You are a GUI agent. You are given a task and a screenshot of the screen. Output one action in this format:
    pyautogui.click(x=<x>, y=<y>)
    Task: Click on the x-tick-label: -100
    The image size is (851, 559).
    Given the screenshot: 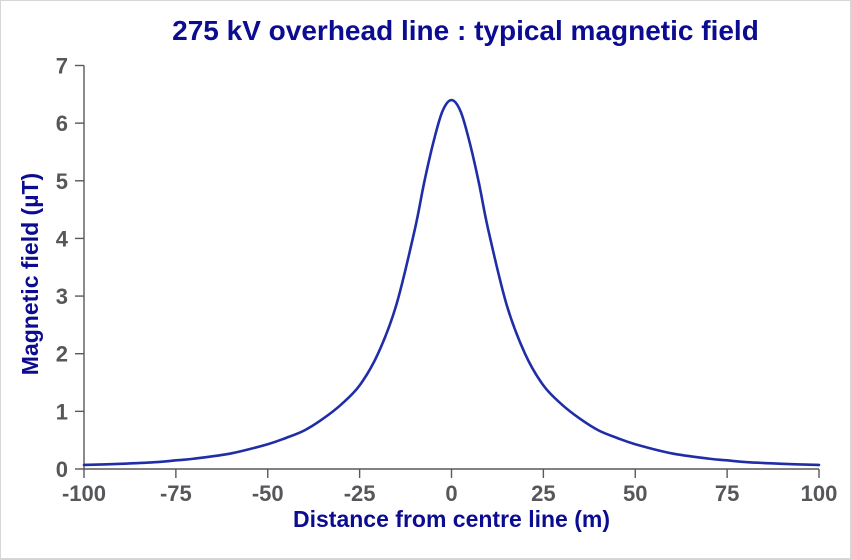 What is the action you would take?
    pyautogui.click(x=84, y=493)
    